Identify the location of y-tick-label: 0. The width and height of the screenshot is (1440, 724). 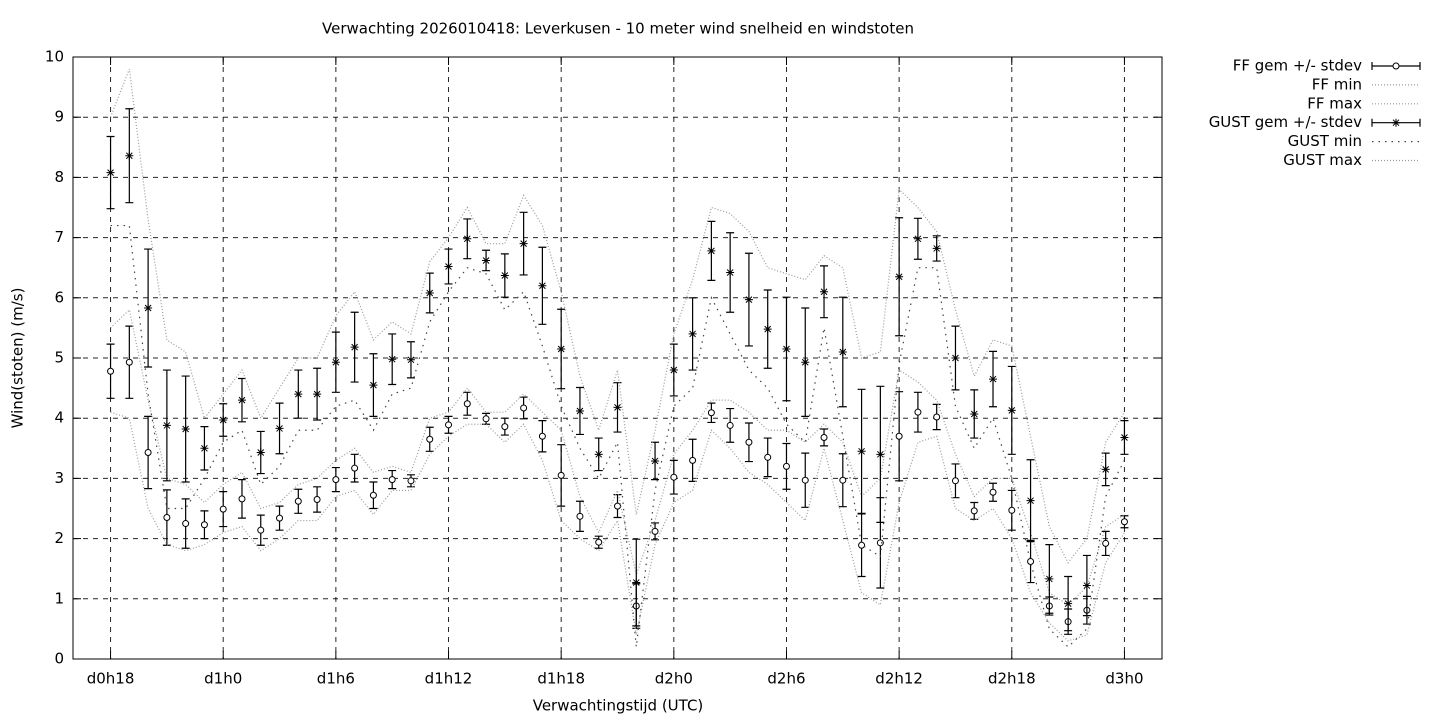
(59, 659).